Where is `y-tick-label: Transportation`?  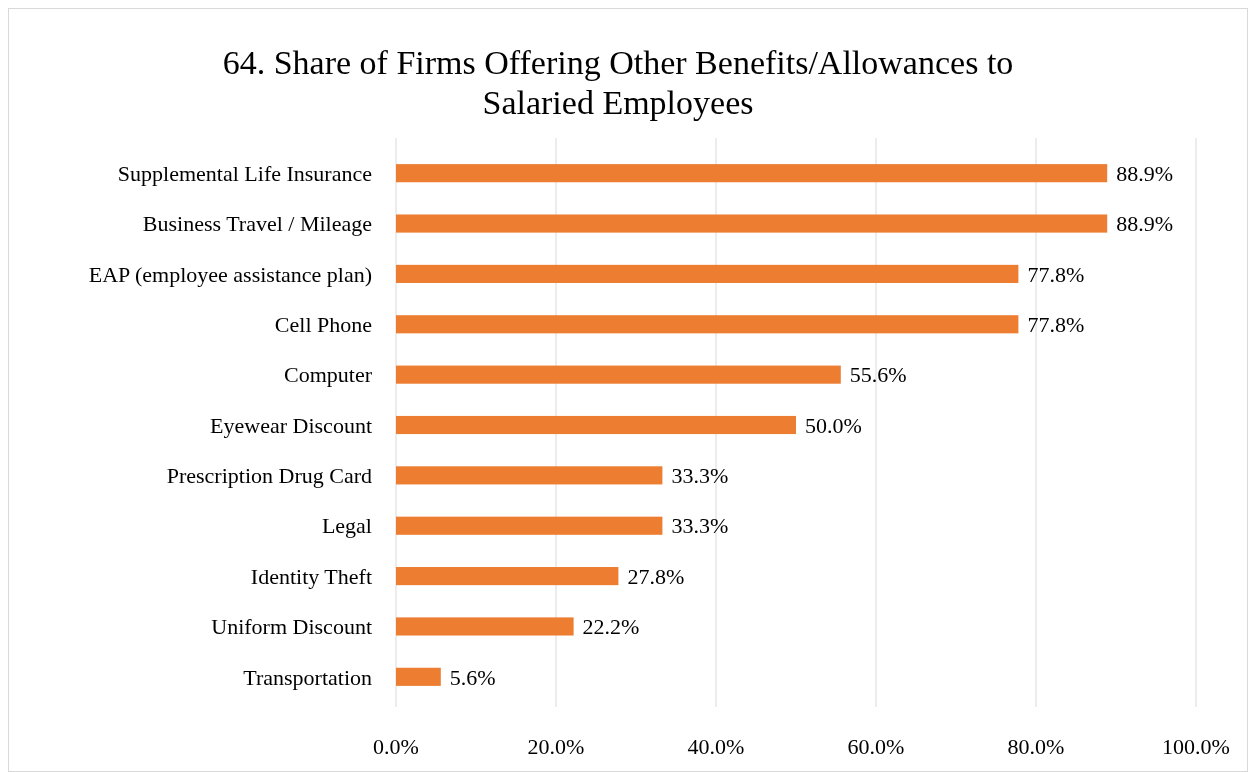
y-tick-label: Transportation is located at coordinates (307, 677).